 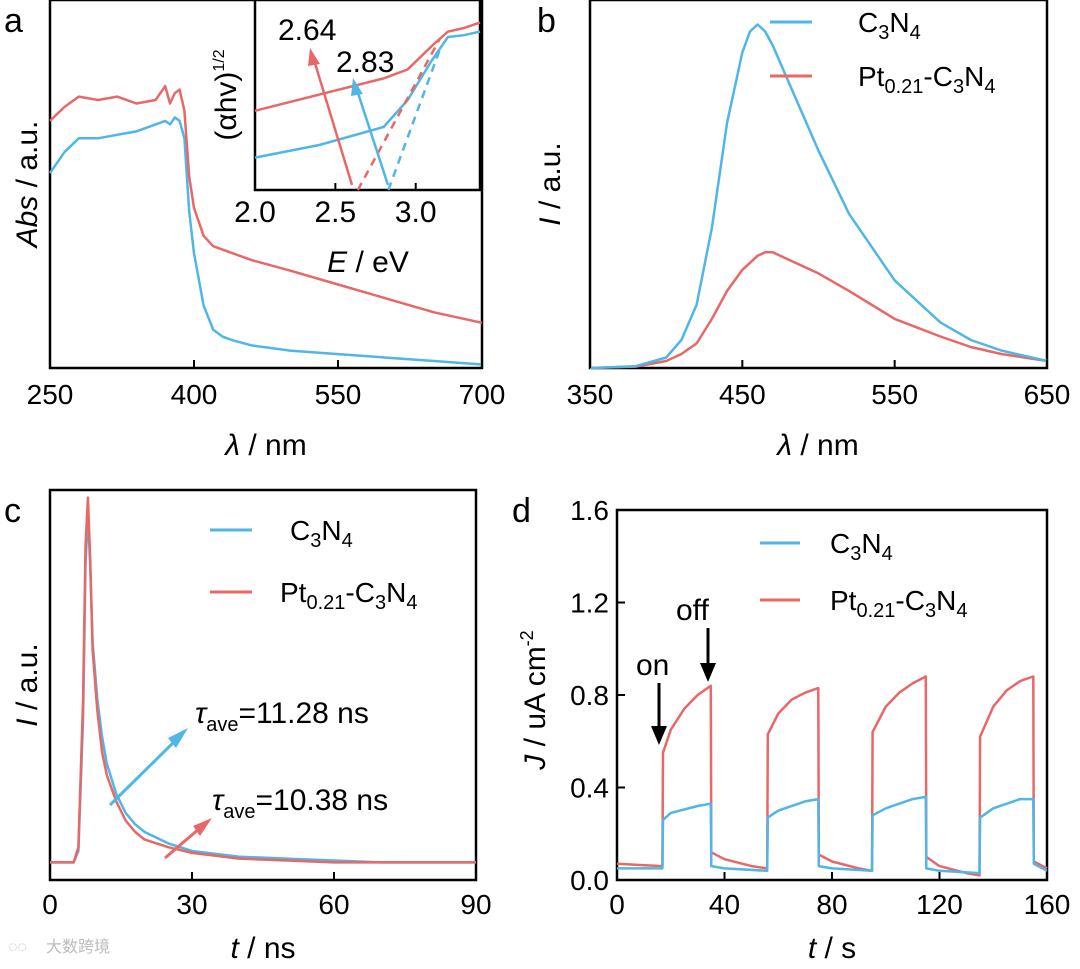 What do you see at coordinates (12, 511) in the screenshot?
I see `panel-label-c: c` at bounding box center [12, 511].